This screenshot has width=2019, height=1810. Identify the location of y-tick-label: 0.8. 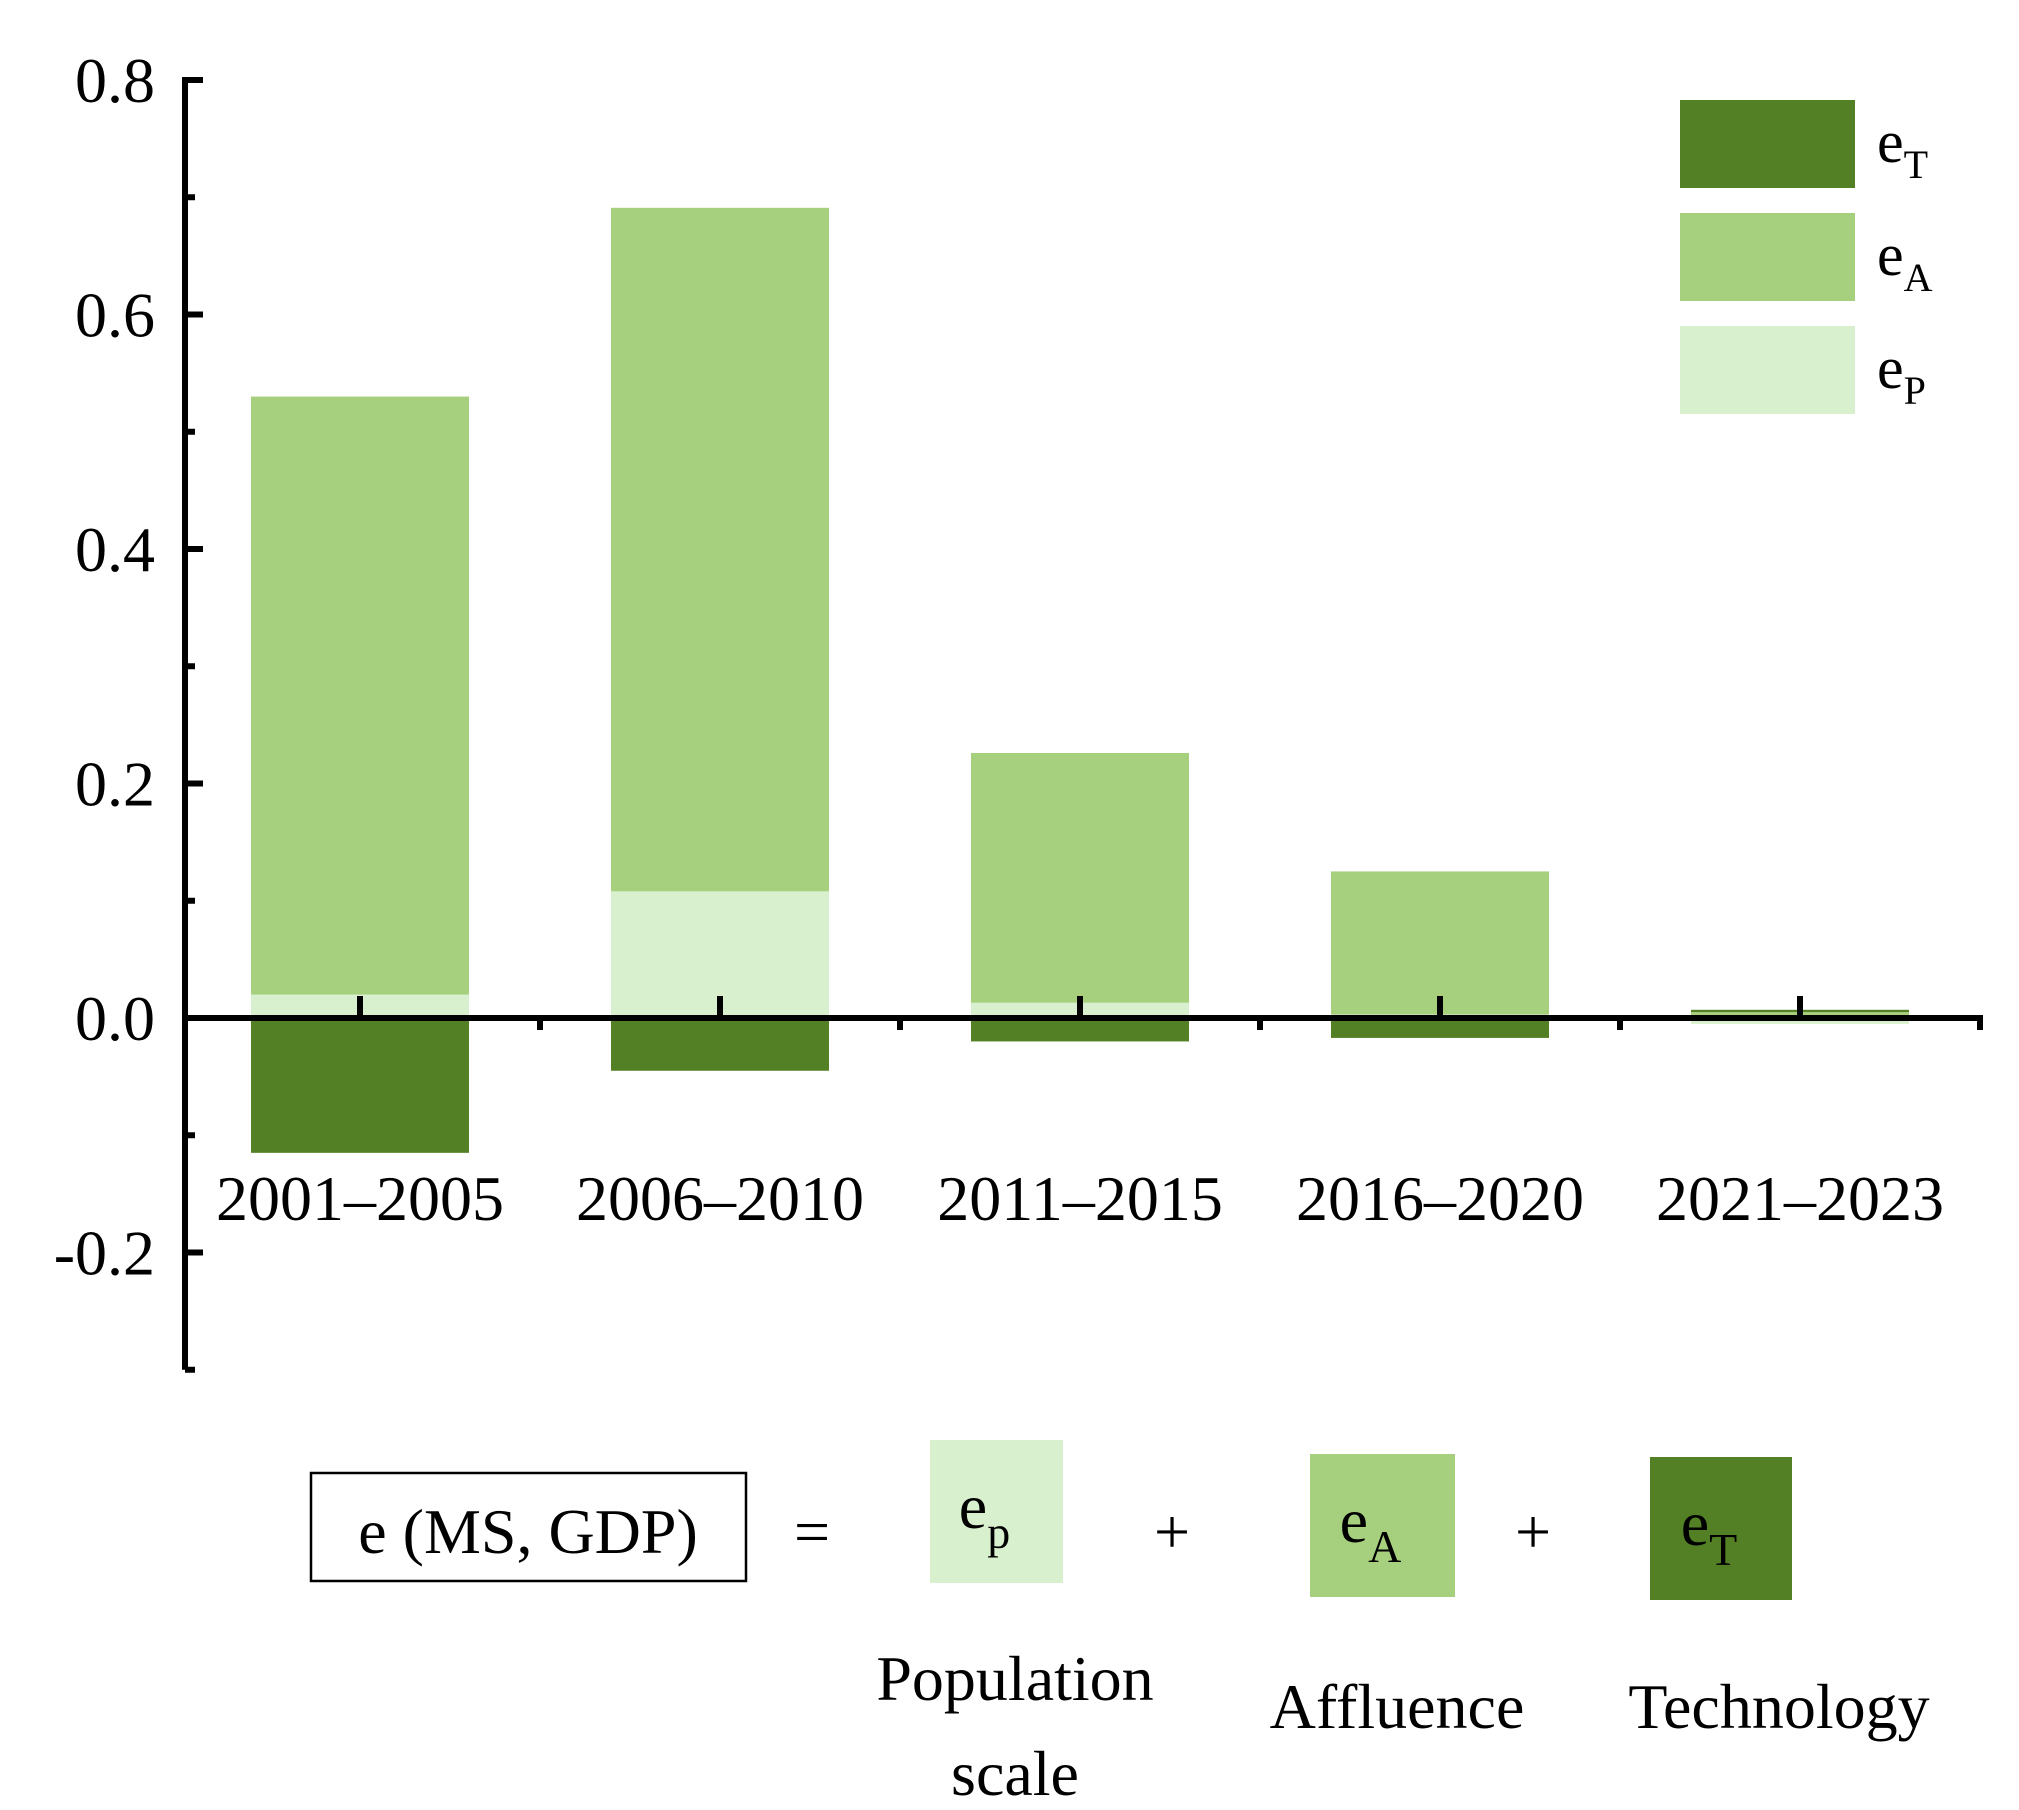
(115, 80).